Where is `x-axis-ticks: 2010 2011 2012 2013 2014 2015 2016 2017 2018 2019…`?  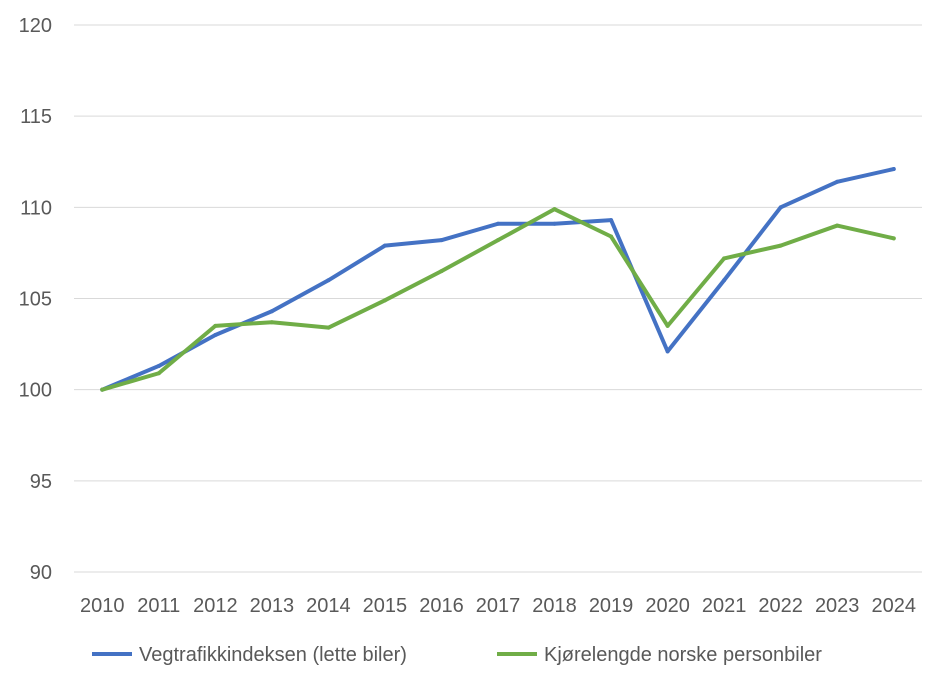 x-axis-ticks: 2010 2011 2012 2013 2014 2015 2016 2017 2018 2019… is located at coordinates (498, 606).